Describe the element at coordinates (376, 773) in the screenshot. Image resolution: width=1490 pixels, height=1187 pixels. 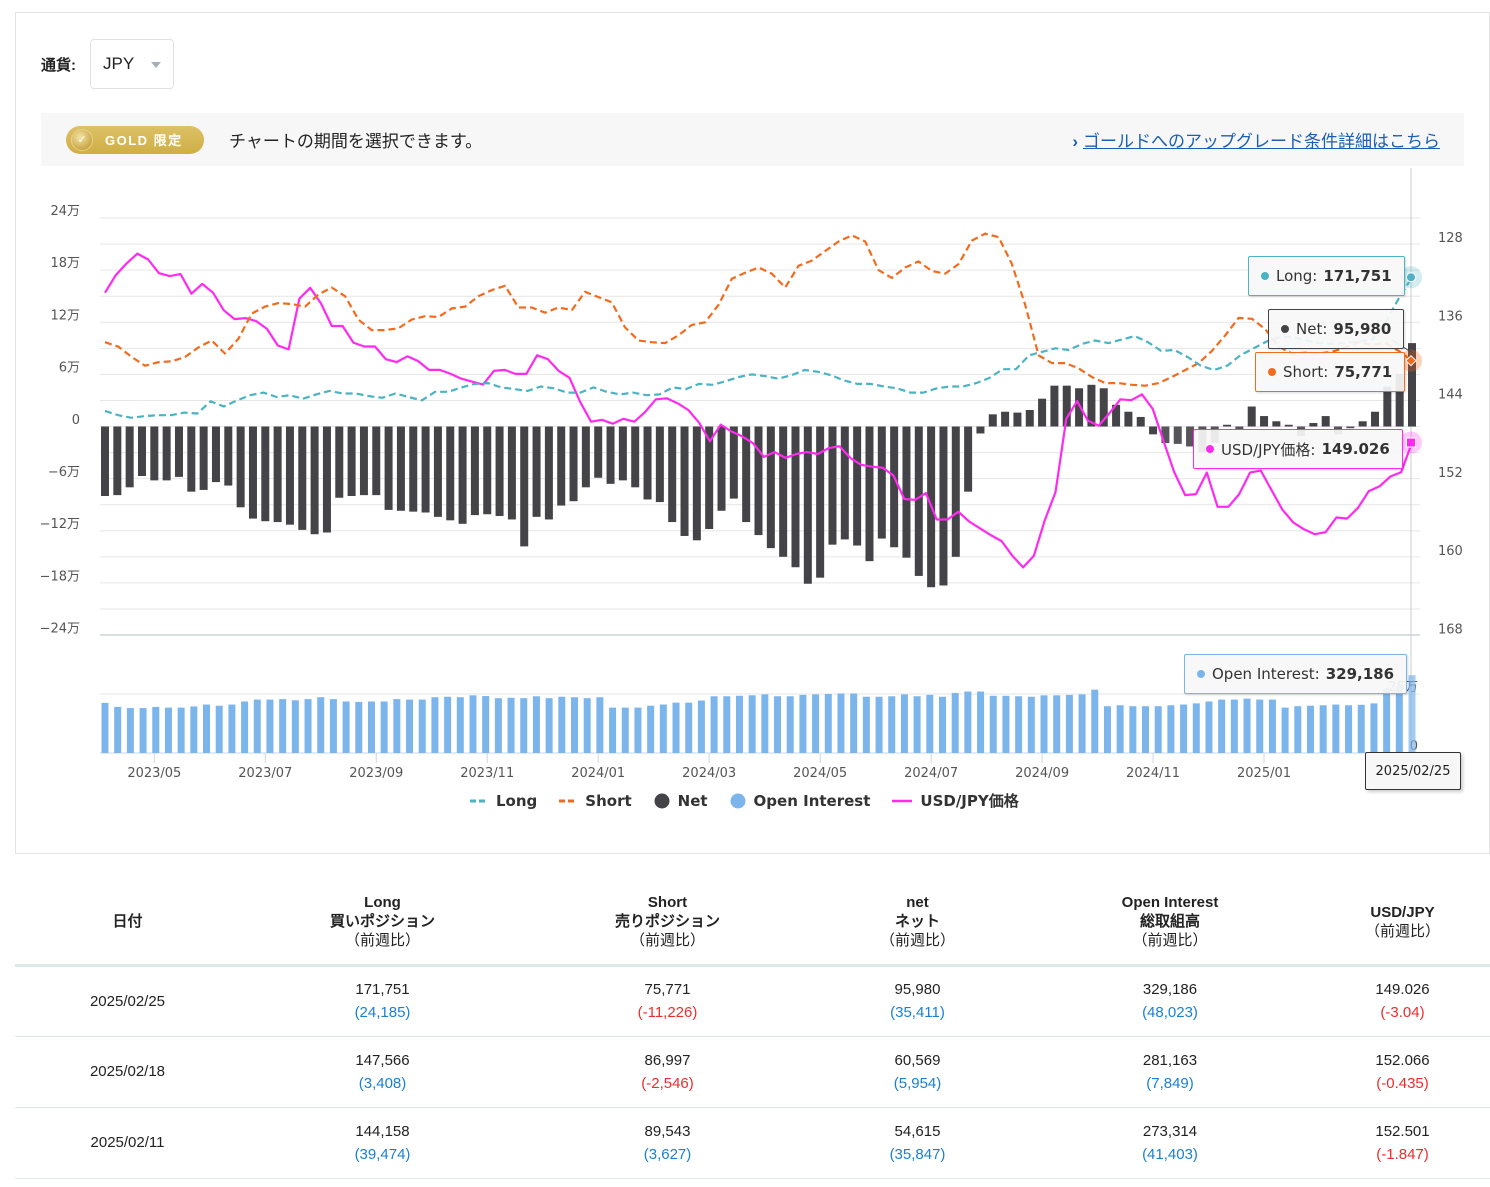
I see `x-axis-tick: 2023/09` at that location.